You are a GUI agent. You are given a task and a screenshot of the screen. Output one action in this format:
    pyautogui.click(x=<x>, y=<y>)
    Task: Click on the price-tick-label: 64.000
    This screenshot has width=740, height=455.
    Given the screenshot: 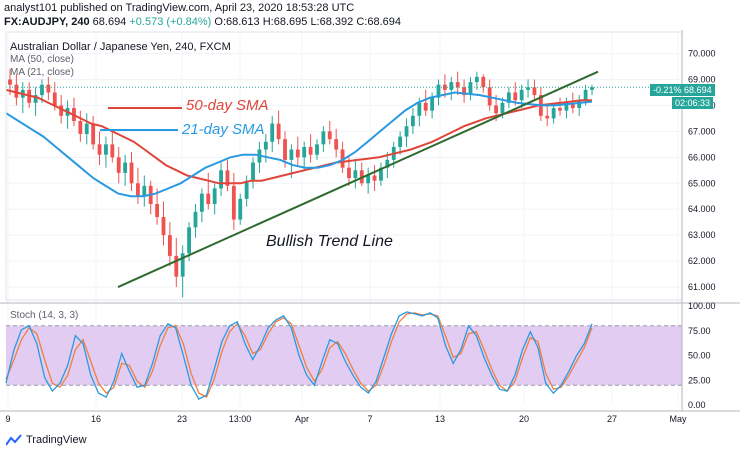 What is the action you would take?
    pyautogui.click(x=702, y=209)
    